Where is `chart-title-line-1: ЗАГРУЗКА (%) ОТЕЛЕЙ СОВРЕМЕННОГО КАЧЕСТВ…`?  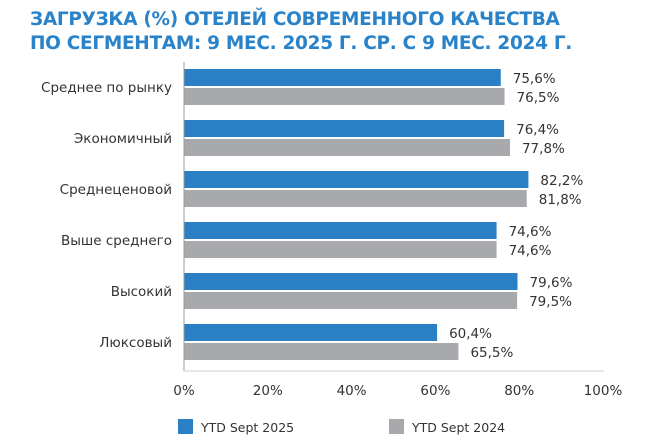
chart-title-line-1: ЗАГРУЗКА (%) ОТЕЛЕЙ СОВРЕМЕННОГО КАЧЕСТВ… is located at coordinates (295, 19).